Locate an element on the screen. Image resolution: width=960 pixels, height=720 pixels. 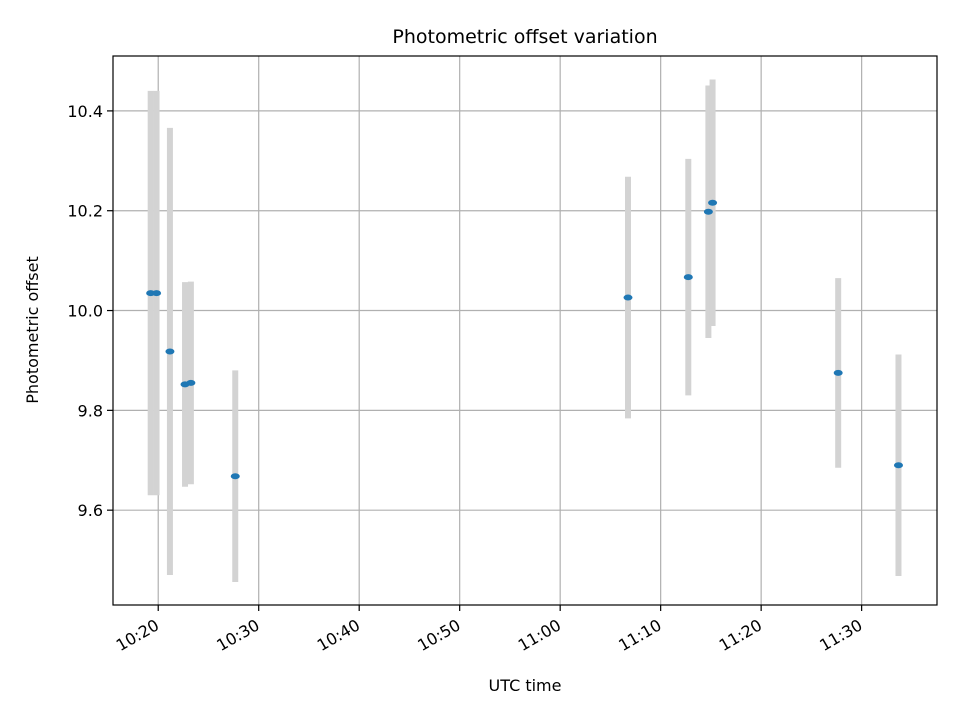
x-tick-label: 10:40 is located at coordinates (338, 635).